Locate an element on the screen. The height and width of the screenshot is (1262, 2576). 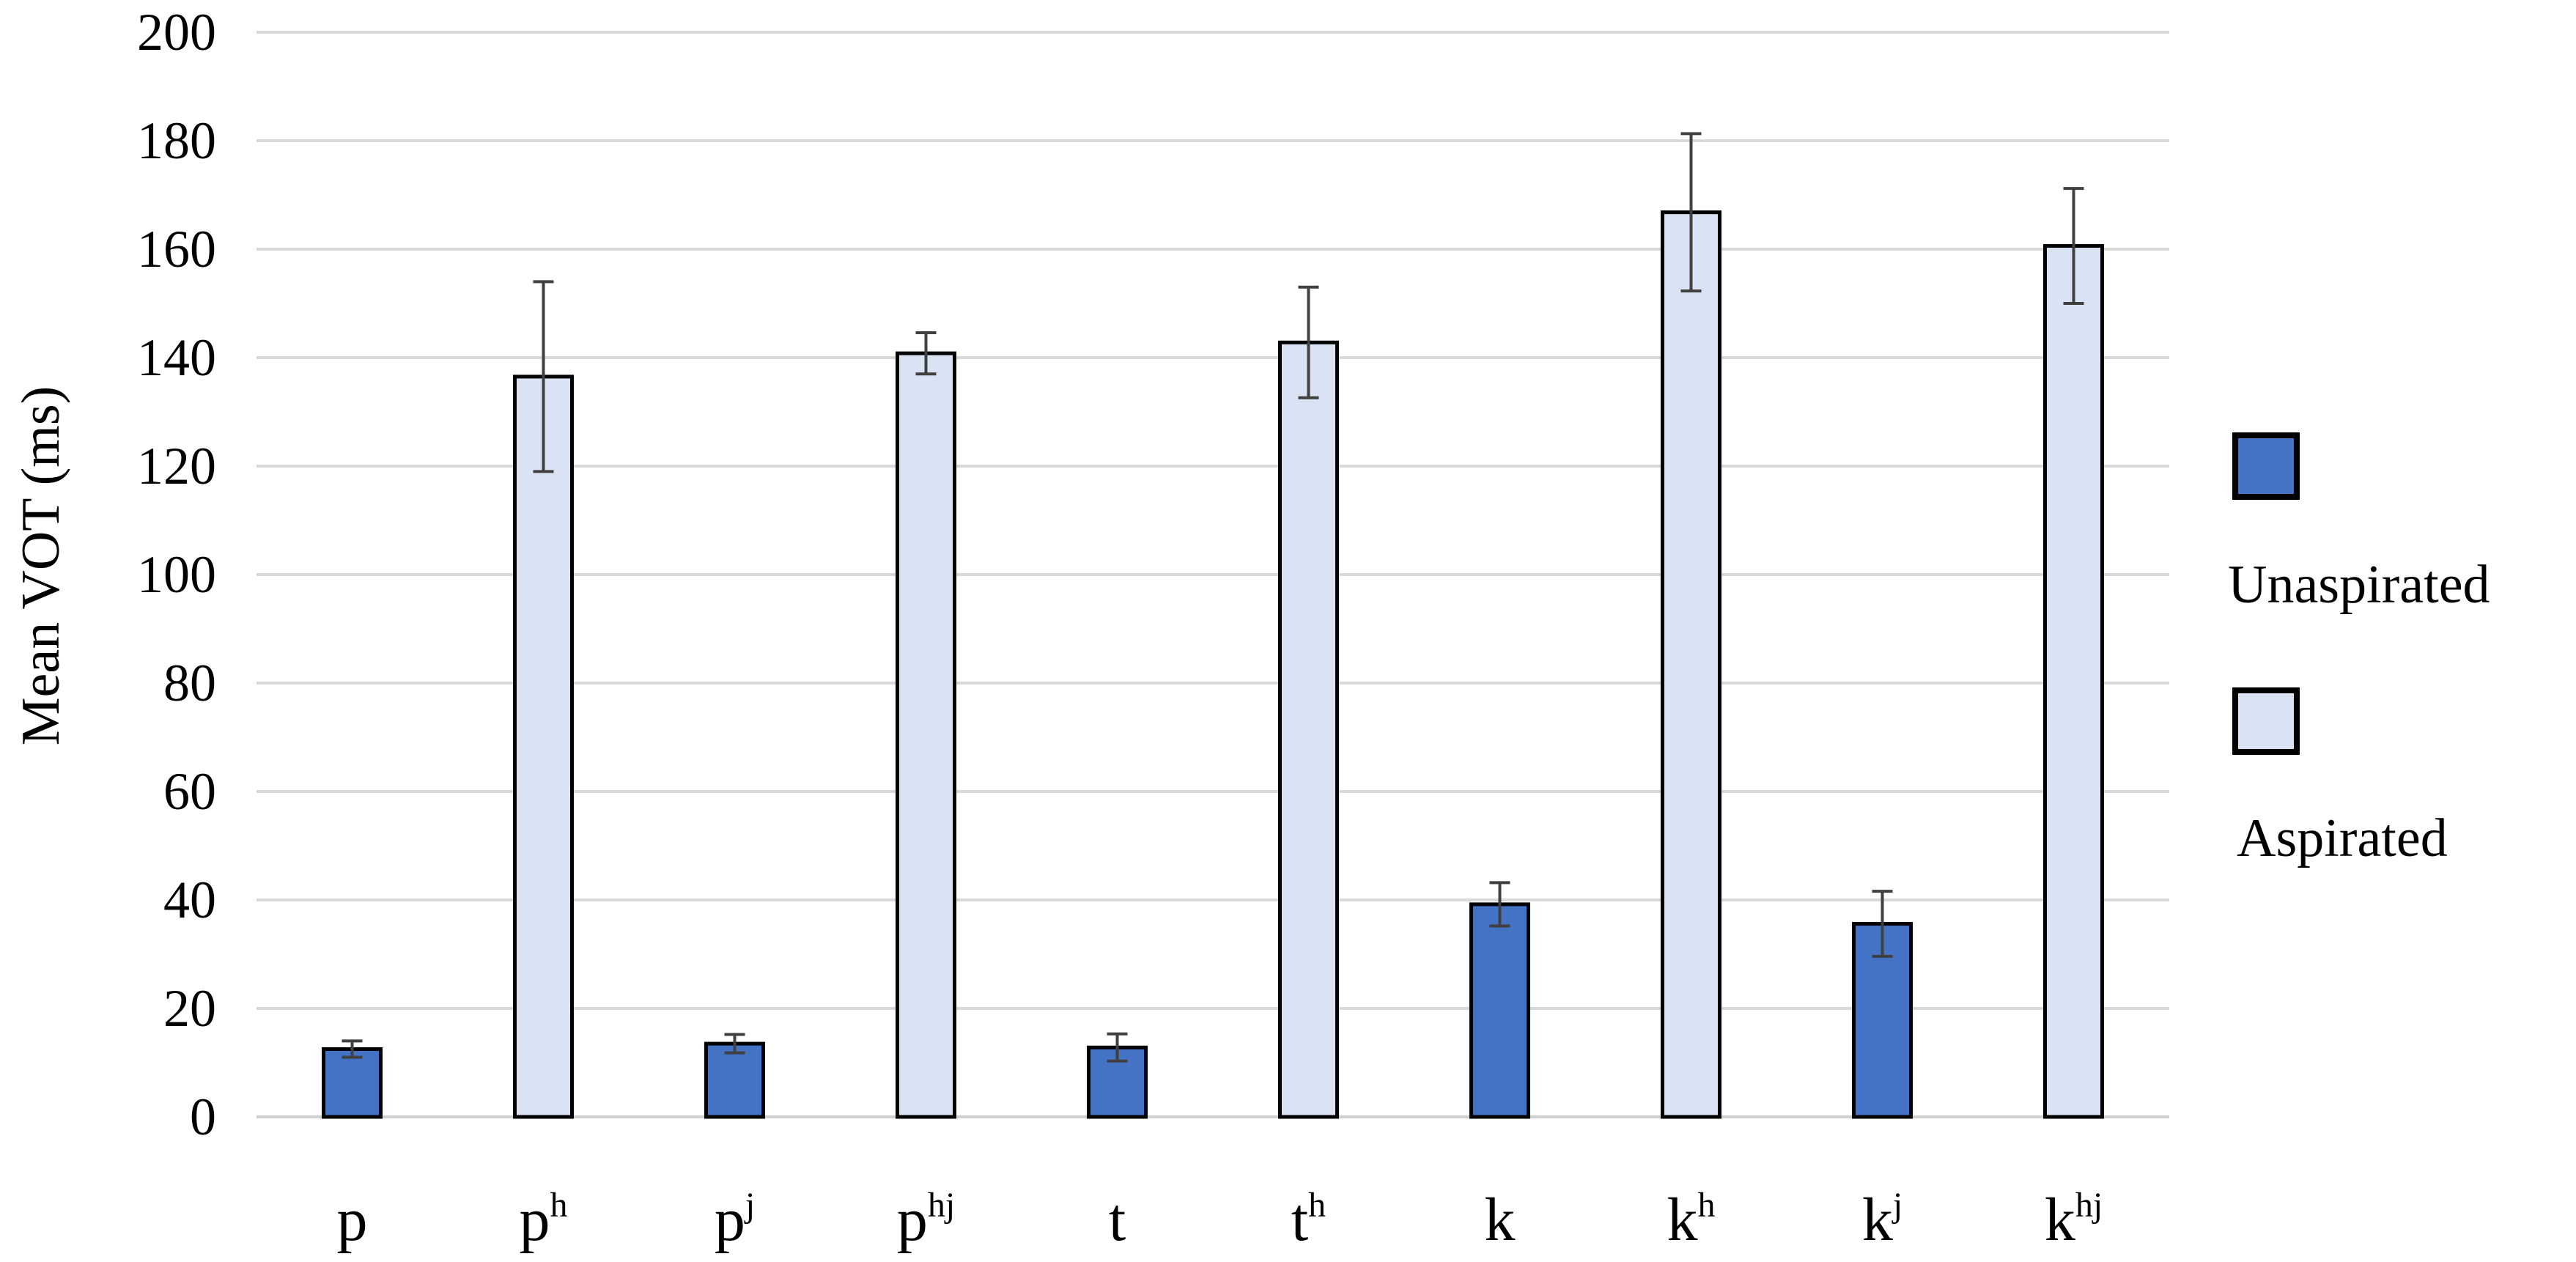
x-tick-label: th is located at coordinates (1308, 1220).